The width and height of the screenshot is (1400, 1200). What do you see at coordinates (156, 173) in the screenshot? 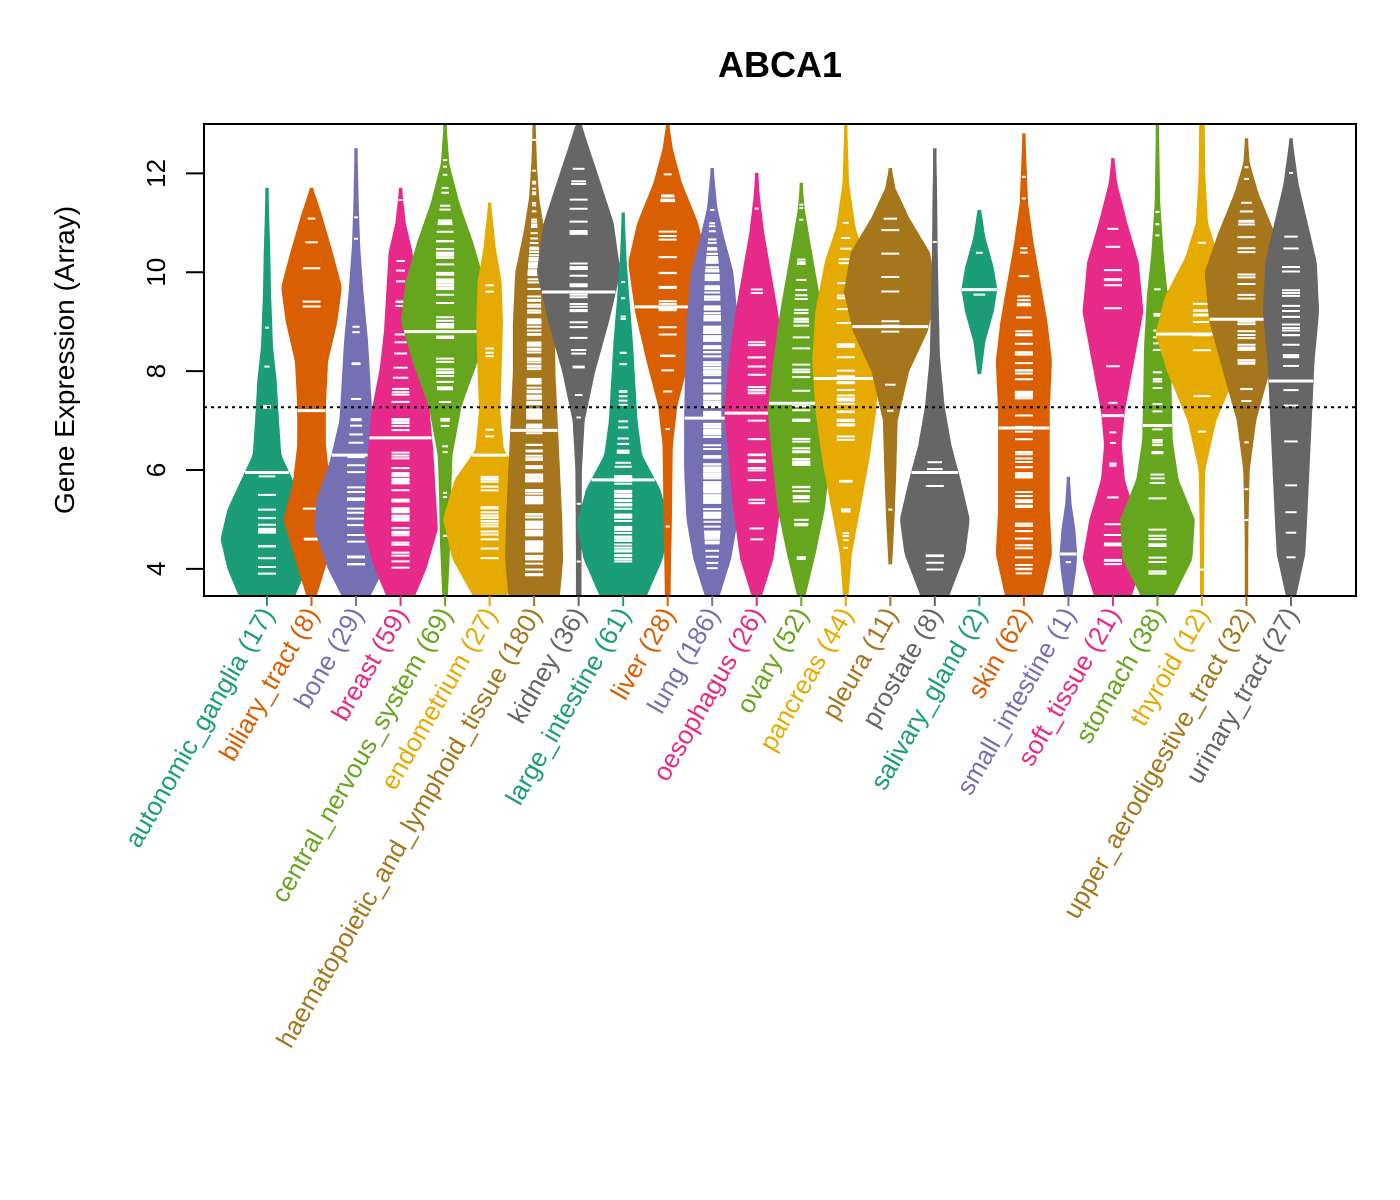
I see `y-tick-label: 12` at bounding box center [156, 173].